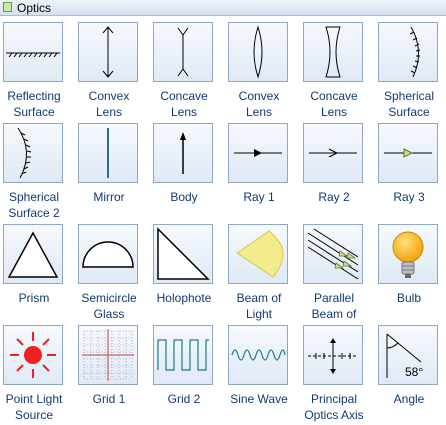 The image size is (446, 425). I want to click on shape-label: Principal Optics Axis, so click(334, 407).